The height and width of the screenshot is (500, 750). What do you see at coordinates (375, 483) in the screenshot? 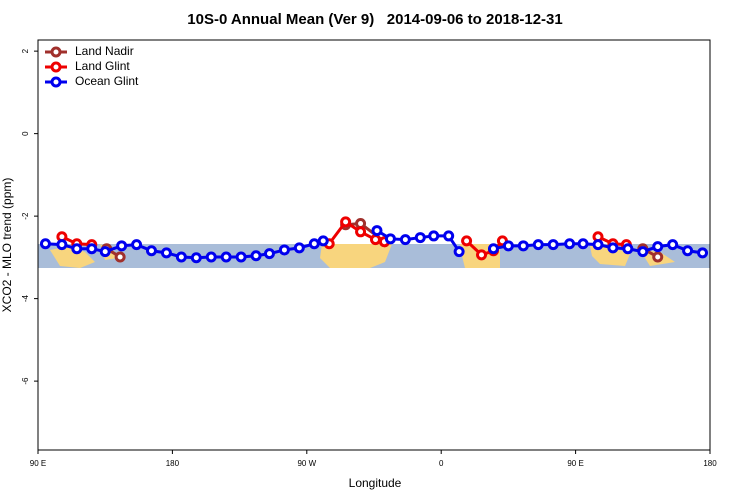
I see `x-axis-title: Longitude` at bounding box center [375, 483].